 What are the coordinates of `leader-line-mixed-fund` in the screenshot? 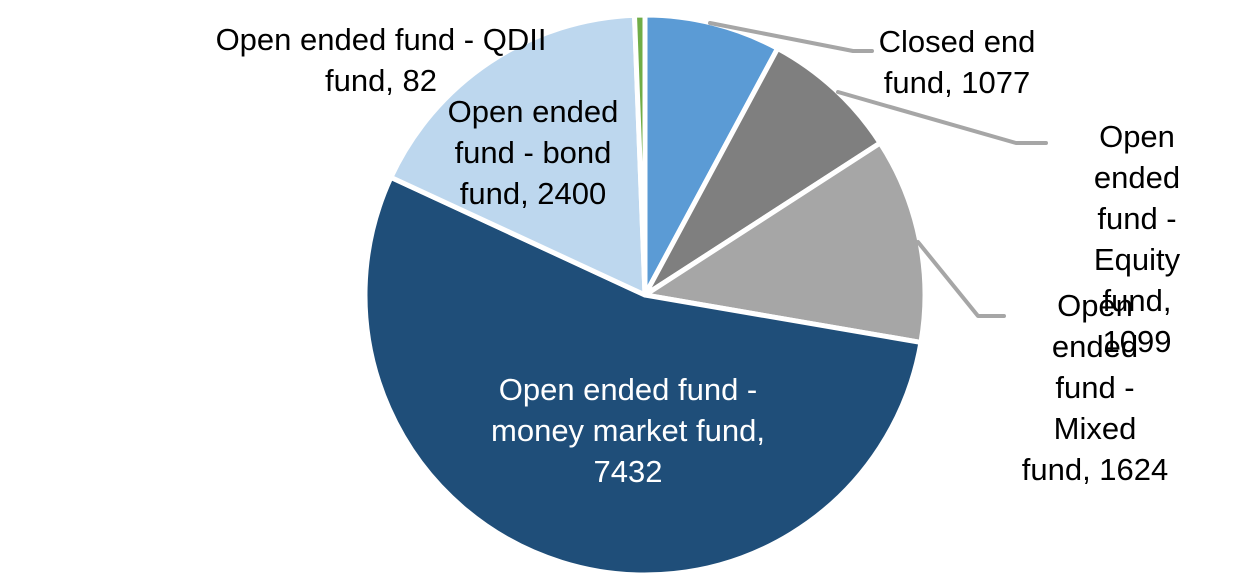 It's located at (961, 279).